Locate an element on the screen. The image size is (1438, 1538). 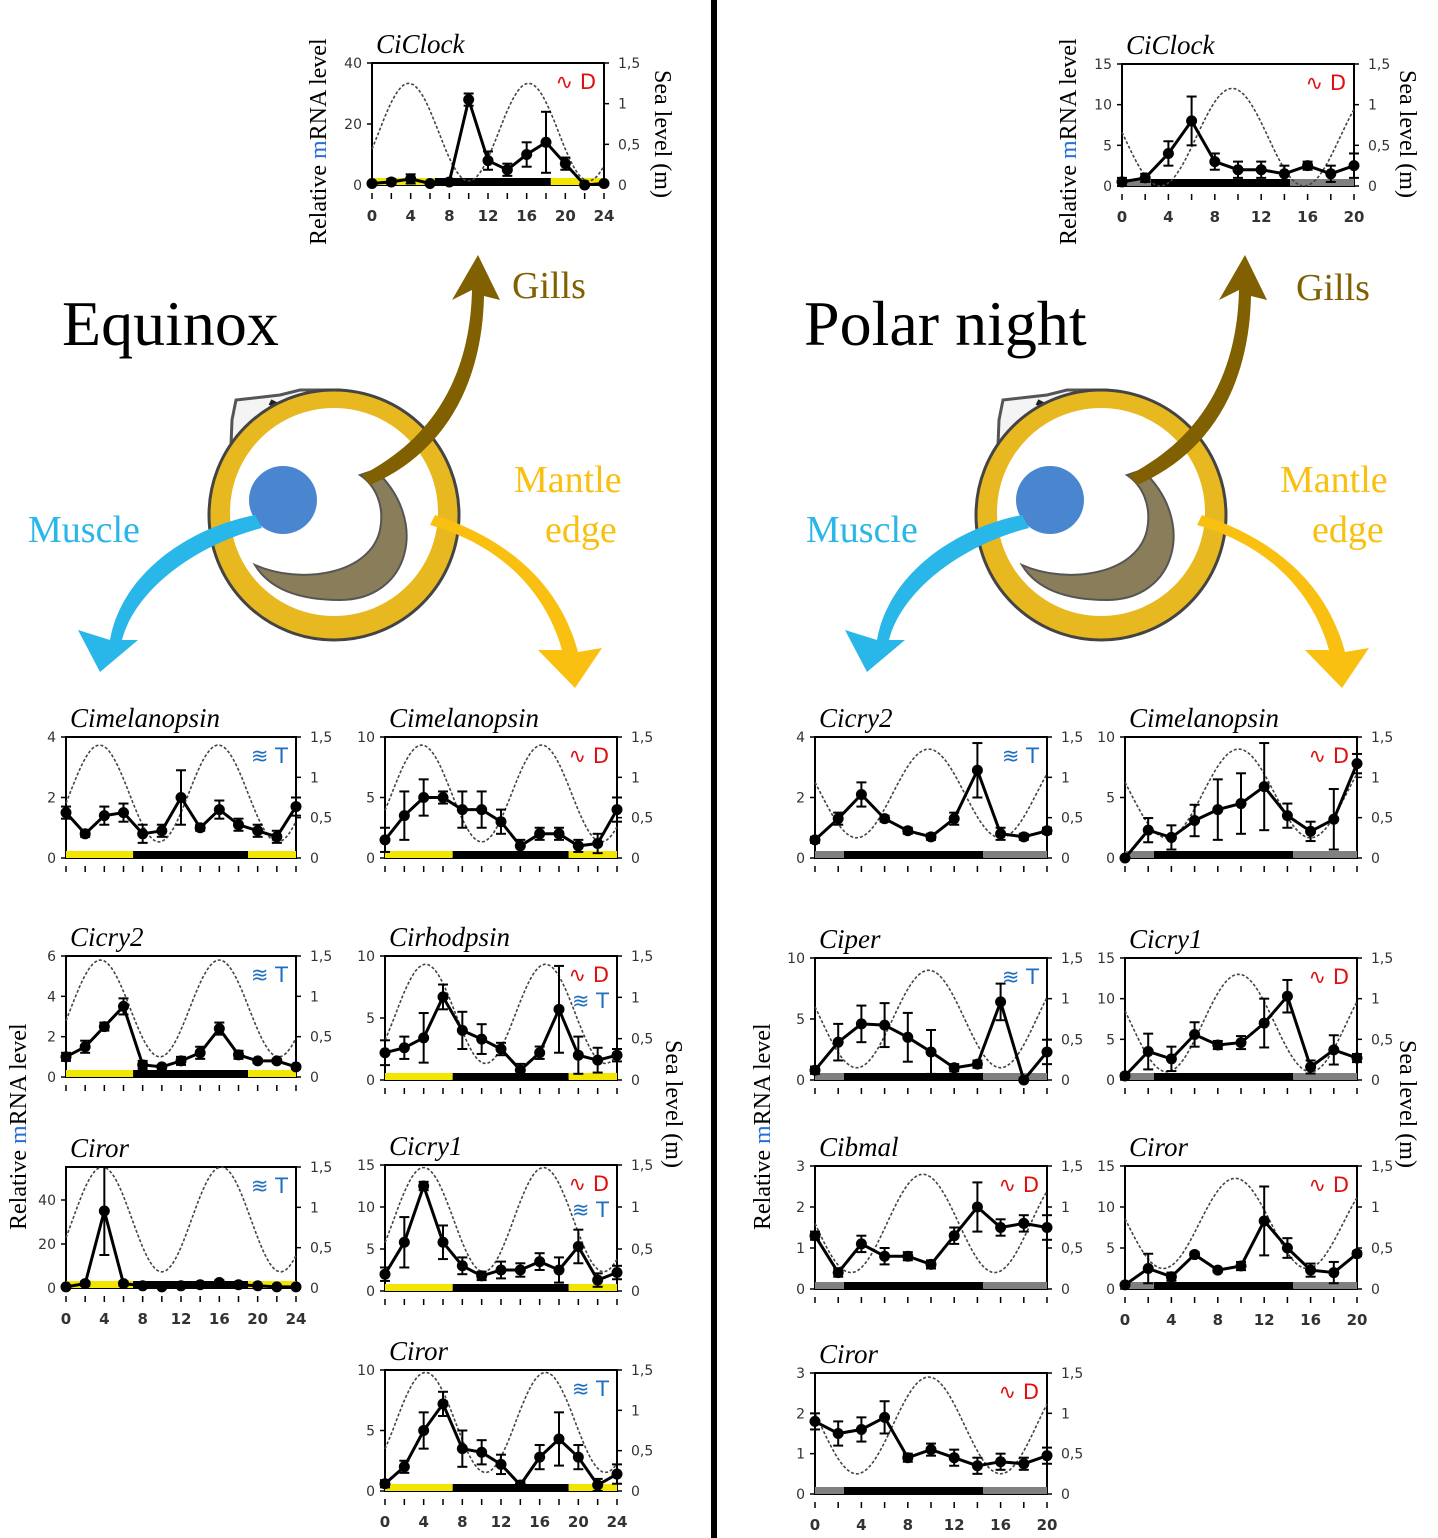
y-tick-label: 5 is located at coordinates (1110, 799).